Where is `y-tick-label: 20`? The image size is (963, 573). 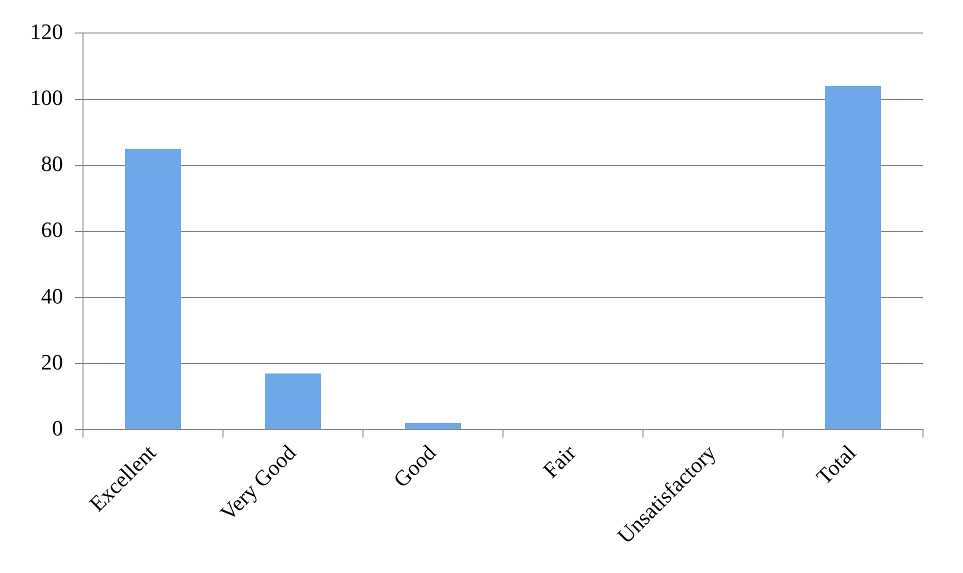 y-tick-label: 20 is located at coordinates (52, 361).